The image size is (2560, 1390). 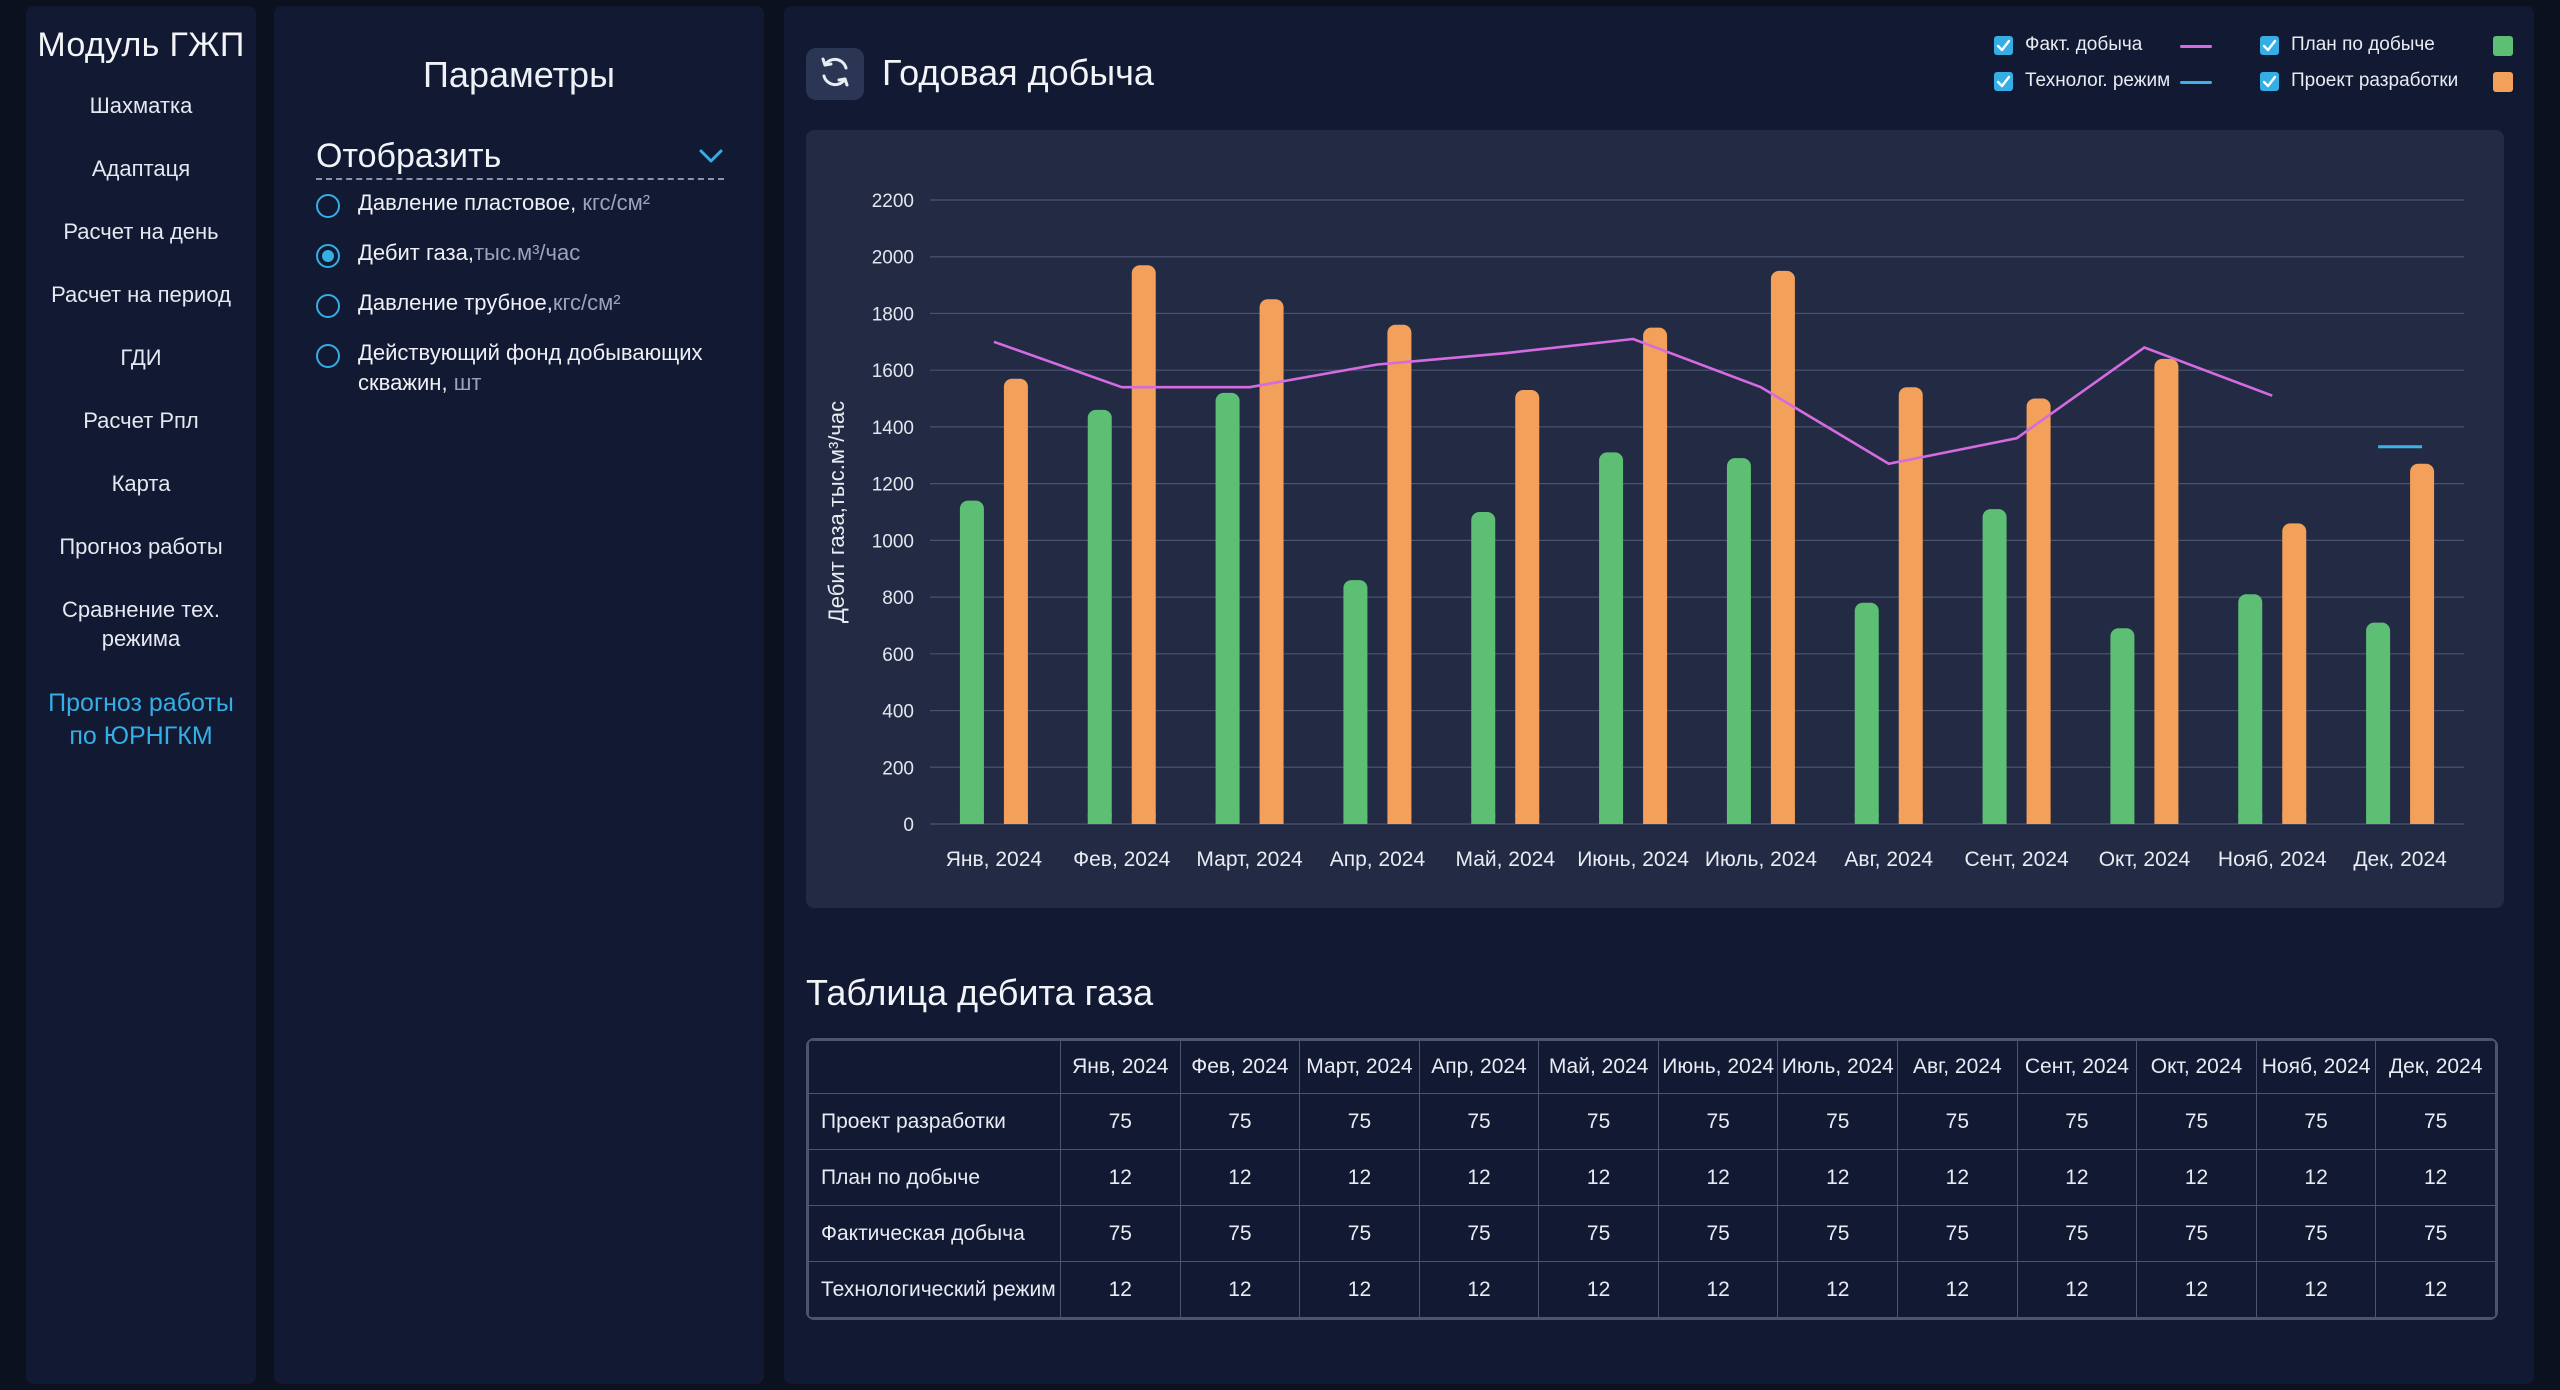 I want to click on x-tick-label: Май, 2024, so click(x=1505, y=859).